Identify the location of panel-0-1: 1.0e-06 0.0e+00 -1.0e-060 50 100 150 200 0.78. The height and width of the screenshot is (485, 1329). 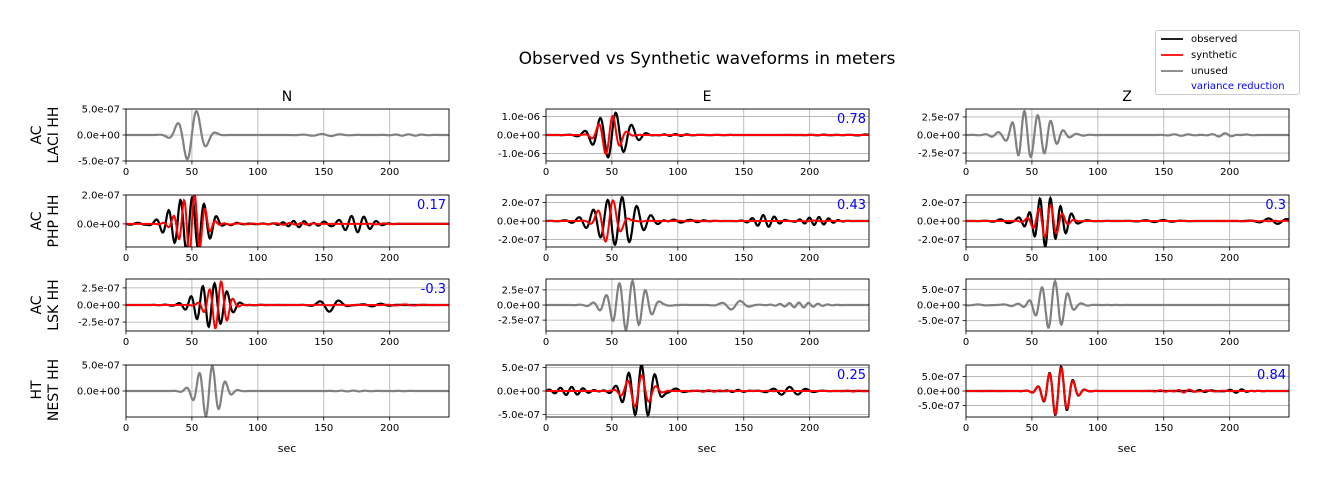
(683, 143).